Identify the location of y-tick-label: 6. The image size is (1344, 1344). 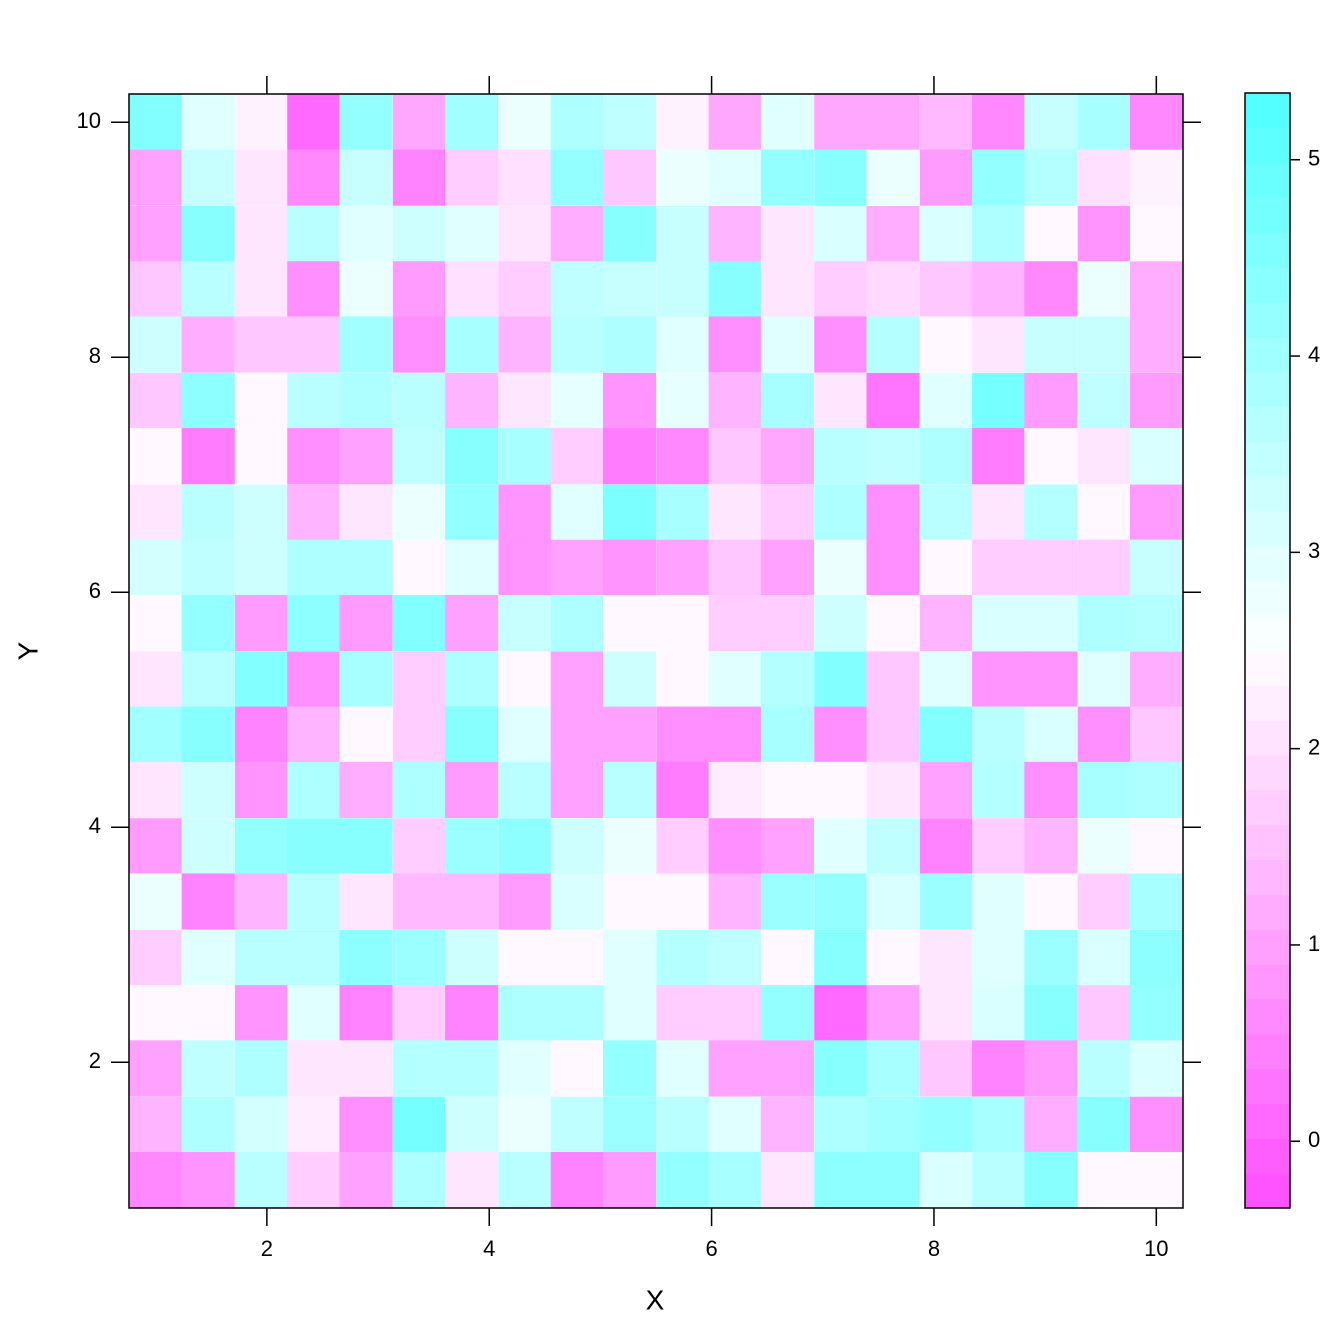
(95, 590).